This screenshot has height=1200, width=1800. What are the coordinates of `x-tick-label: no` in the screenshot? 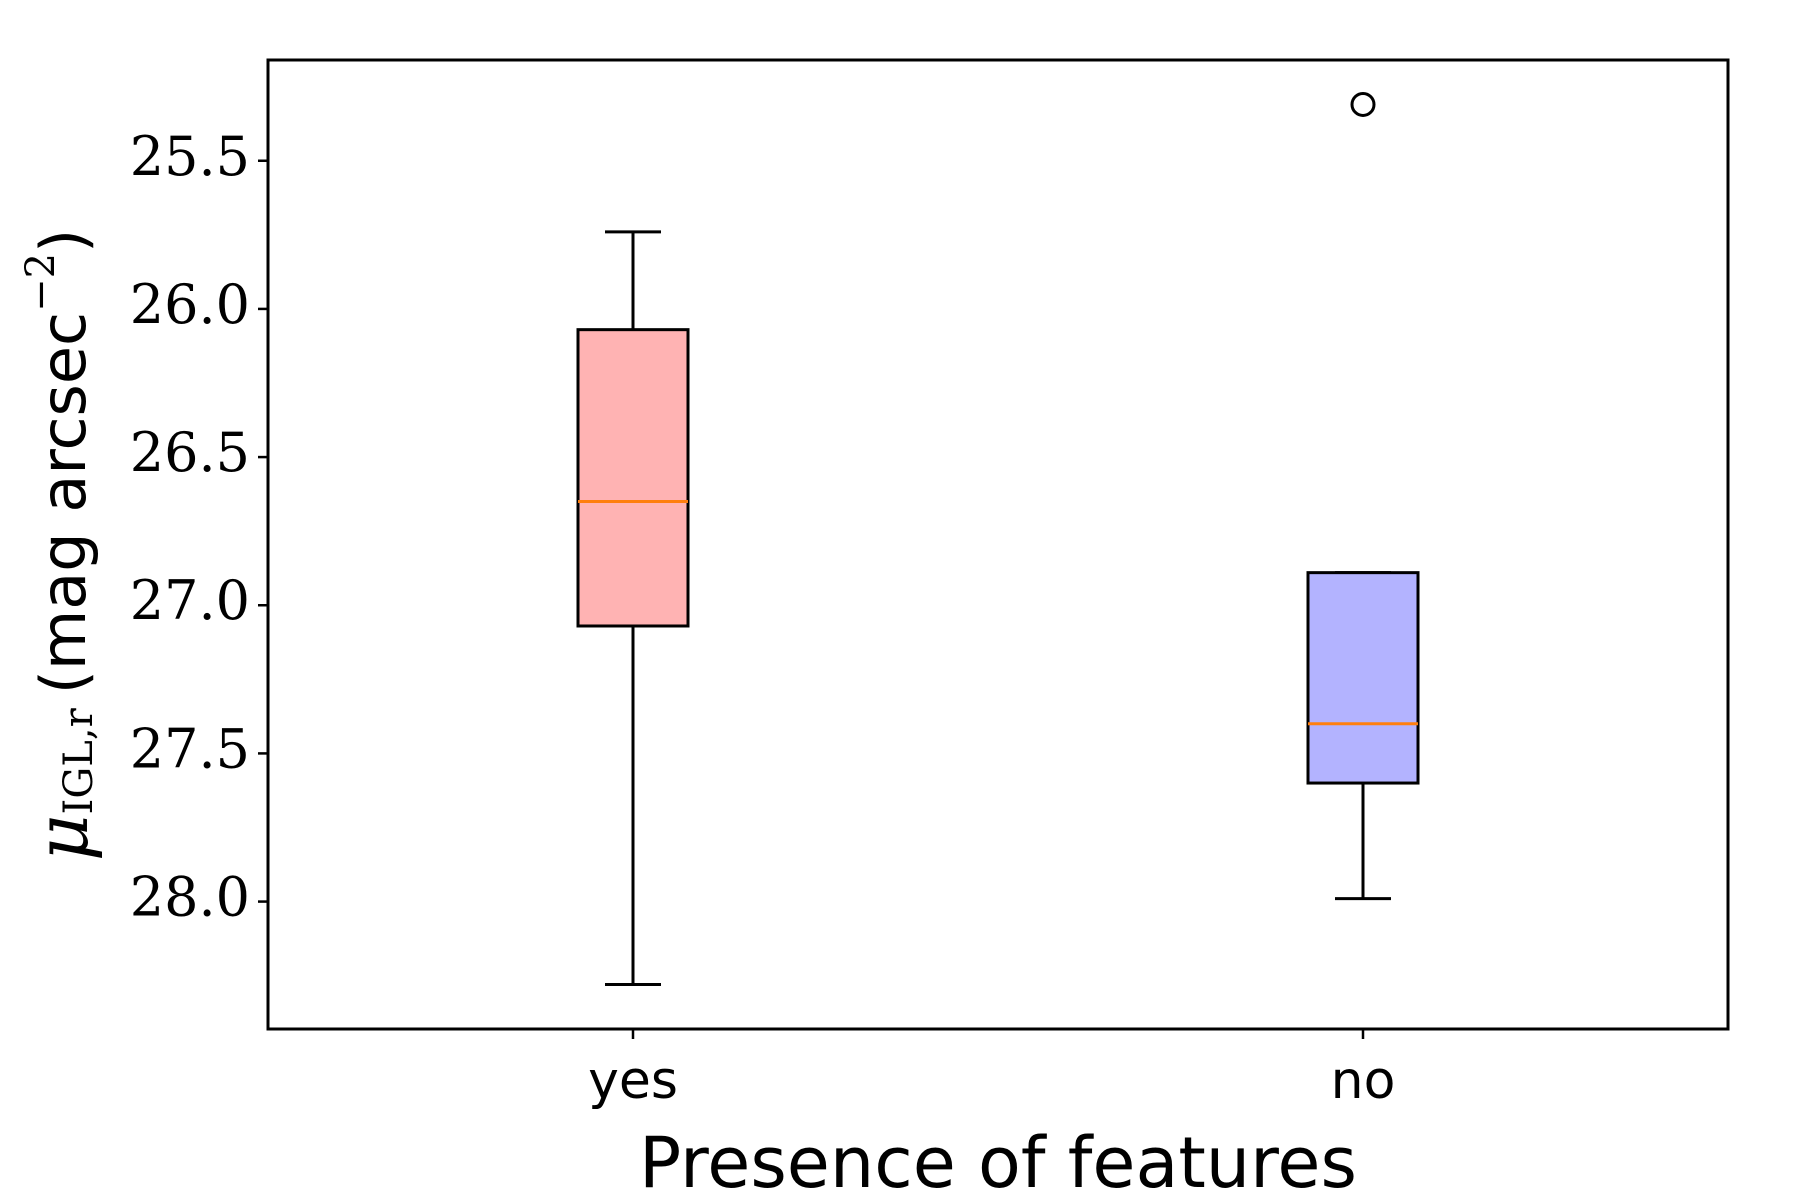 It's located at (1363, 1081).